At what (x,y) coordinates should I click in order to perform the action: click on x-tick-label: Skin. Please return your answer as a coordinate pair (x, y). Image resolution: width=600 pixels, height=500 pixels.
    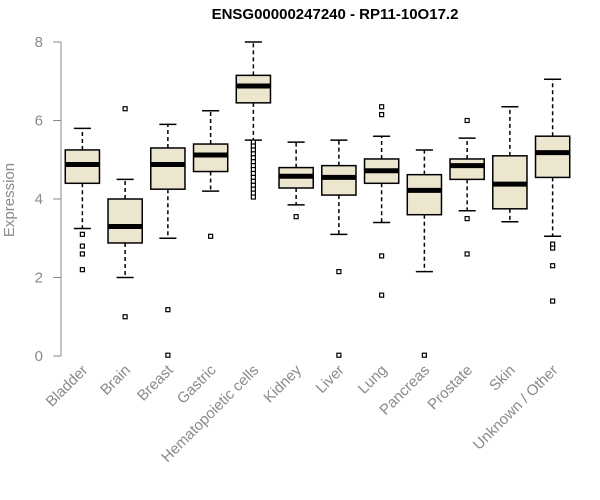
    Looking at the image, I should click on (502, 378).